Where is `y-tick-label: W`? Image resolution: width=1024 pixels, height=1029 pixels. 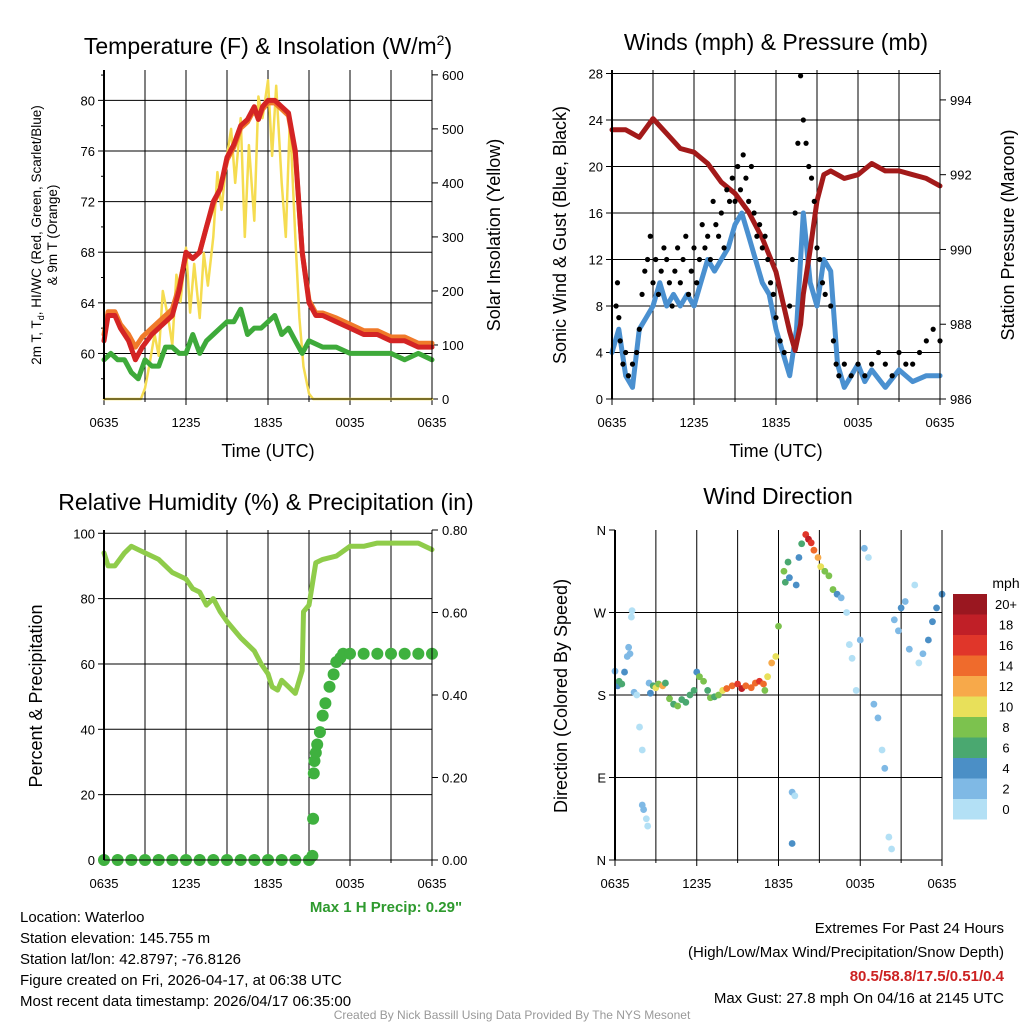 y-tick-label: W is located at coordinates (600, 613).